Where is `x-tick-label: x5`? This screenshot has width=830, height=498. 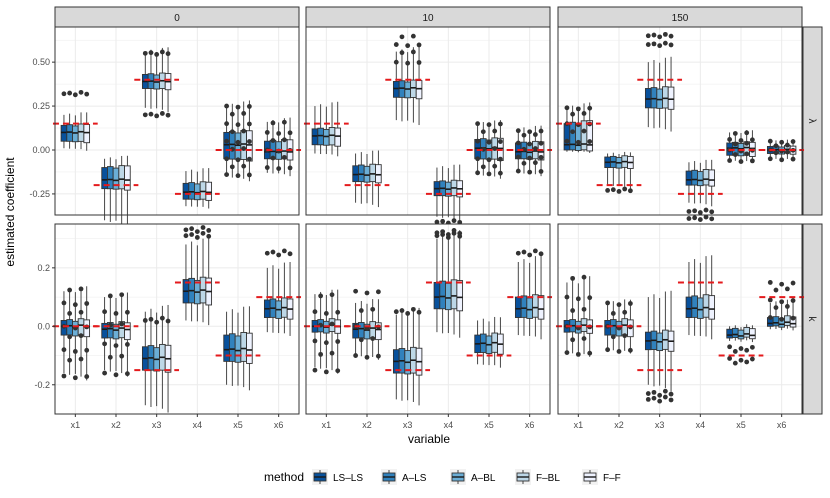 x-tick-label: x5 is located at coordinates (238, 425).